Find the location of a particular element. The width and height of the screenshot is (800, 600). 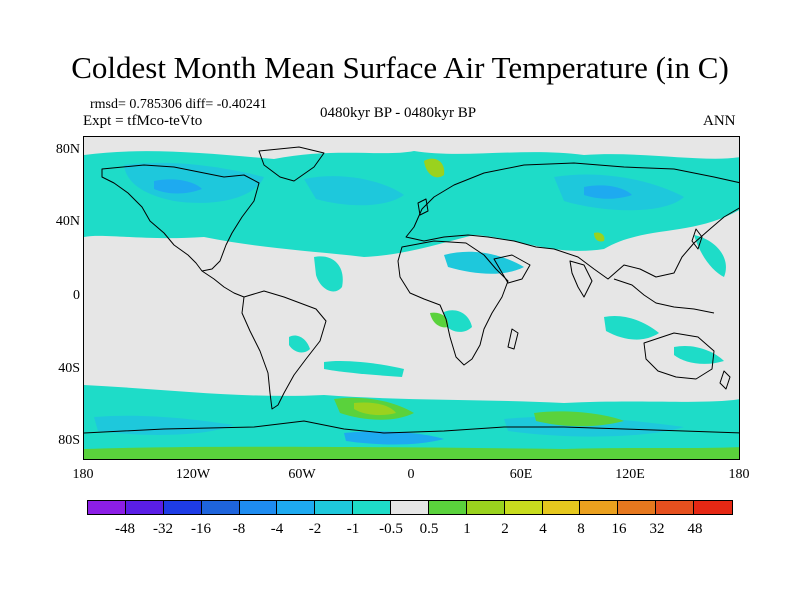

lon-label-60w: 60W is located at coordinates (302, 474).